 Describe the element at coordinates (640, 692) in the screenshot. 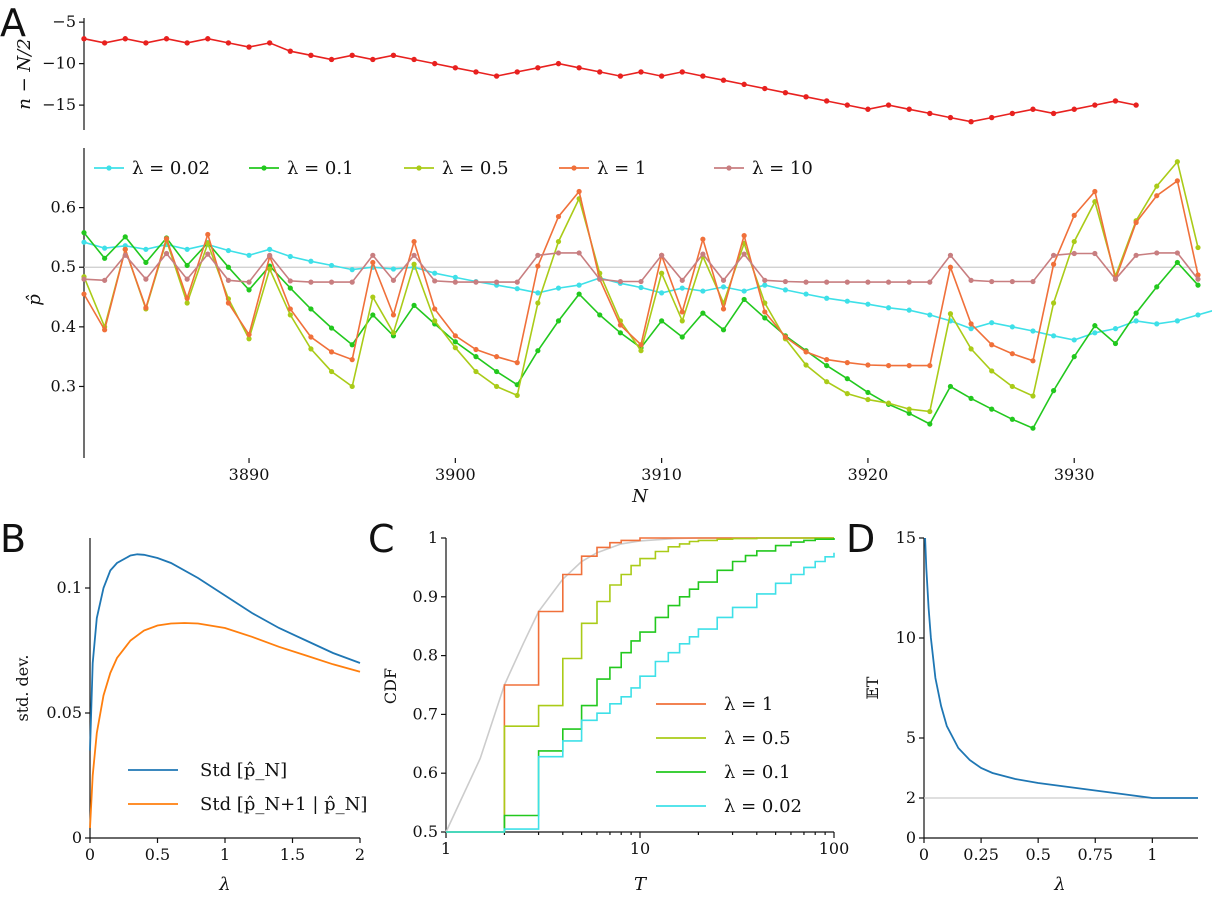

I see `c-series-step` at that location.